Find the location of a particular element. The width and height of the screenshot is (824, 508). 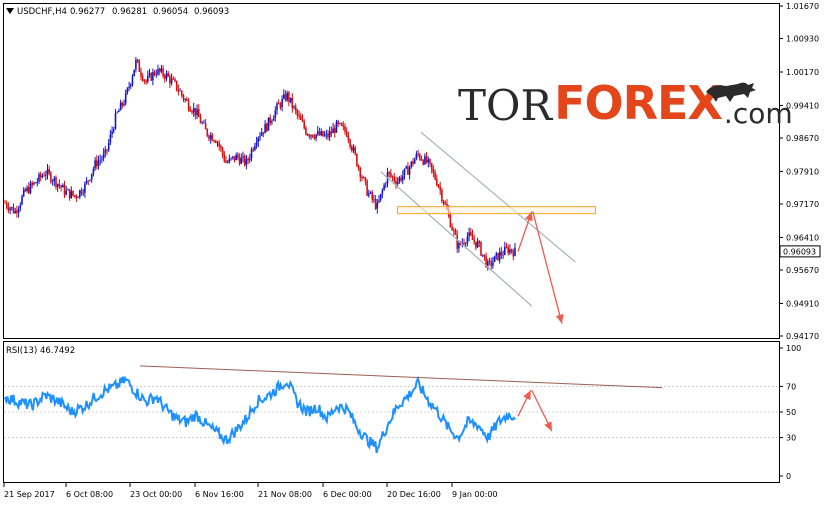

logo-text-com: .com is located at coordinates (758, 113).